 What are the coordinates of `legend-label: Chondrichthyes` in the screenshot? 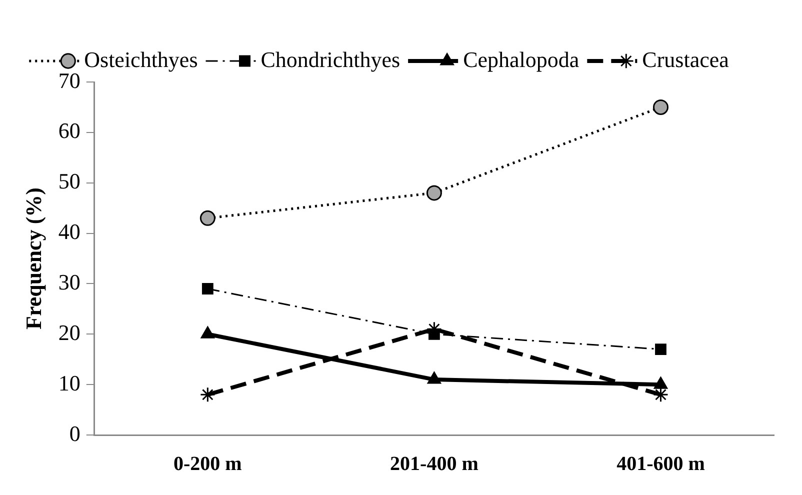 It's located at (330, 59).